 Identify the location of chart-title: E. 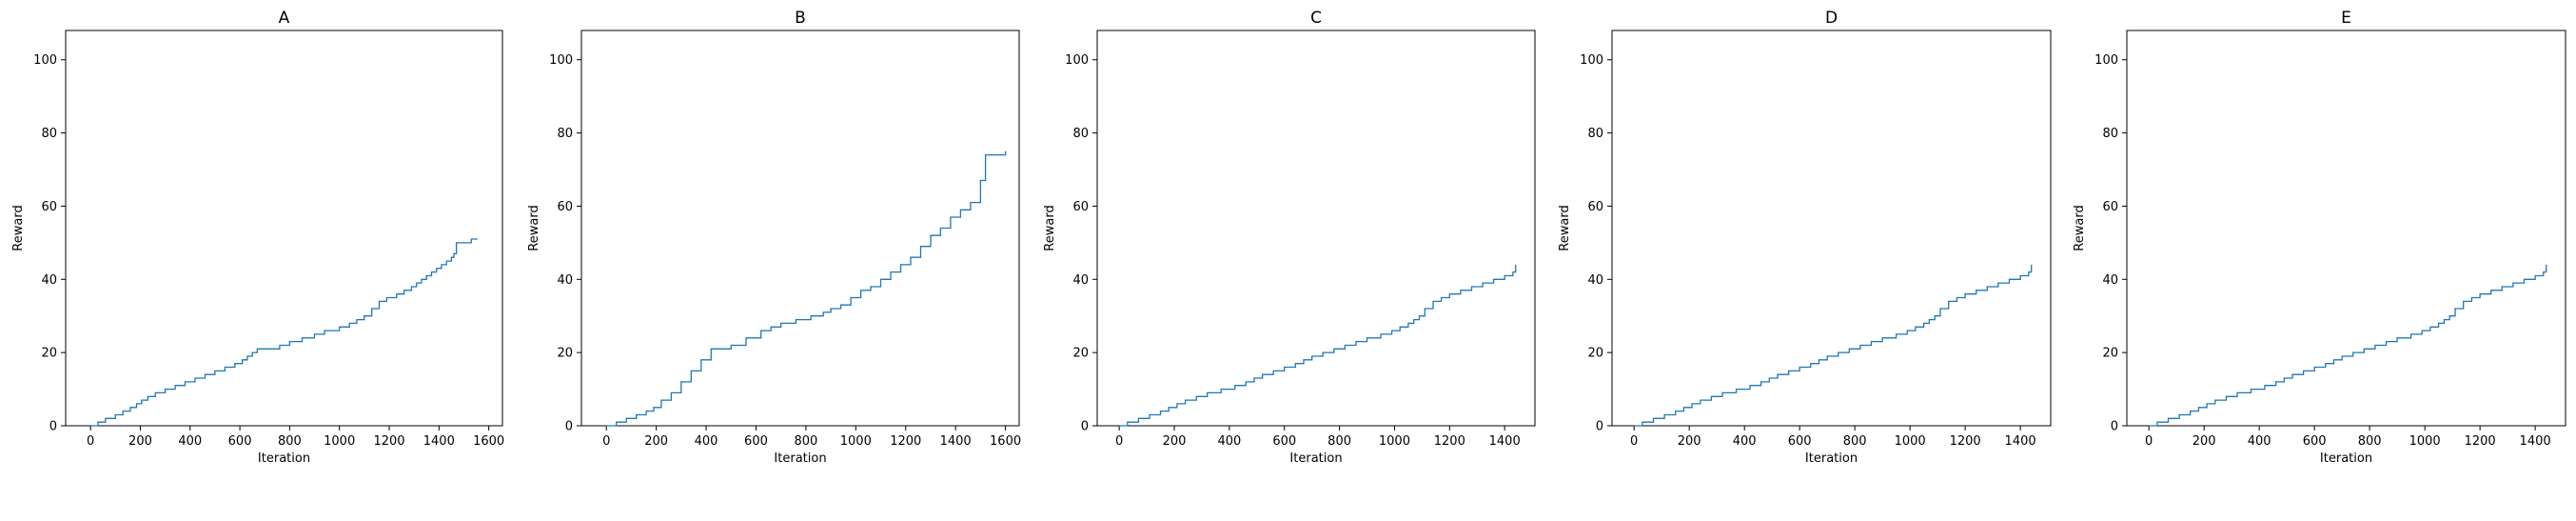
(2346, 18).